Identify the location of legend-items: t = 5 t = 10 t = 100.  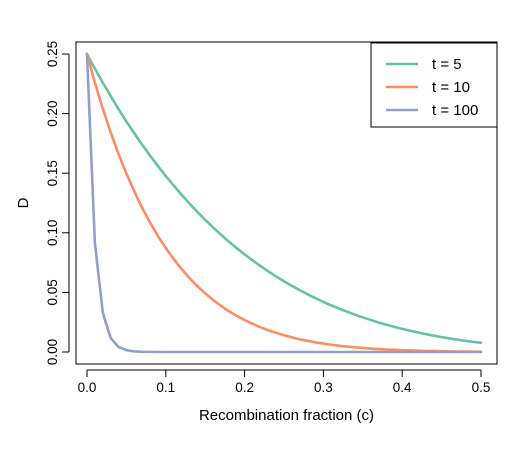
(432, 87).